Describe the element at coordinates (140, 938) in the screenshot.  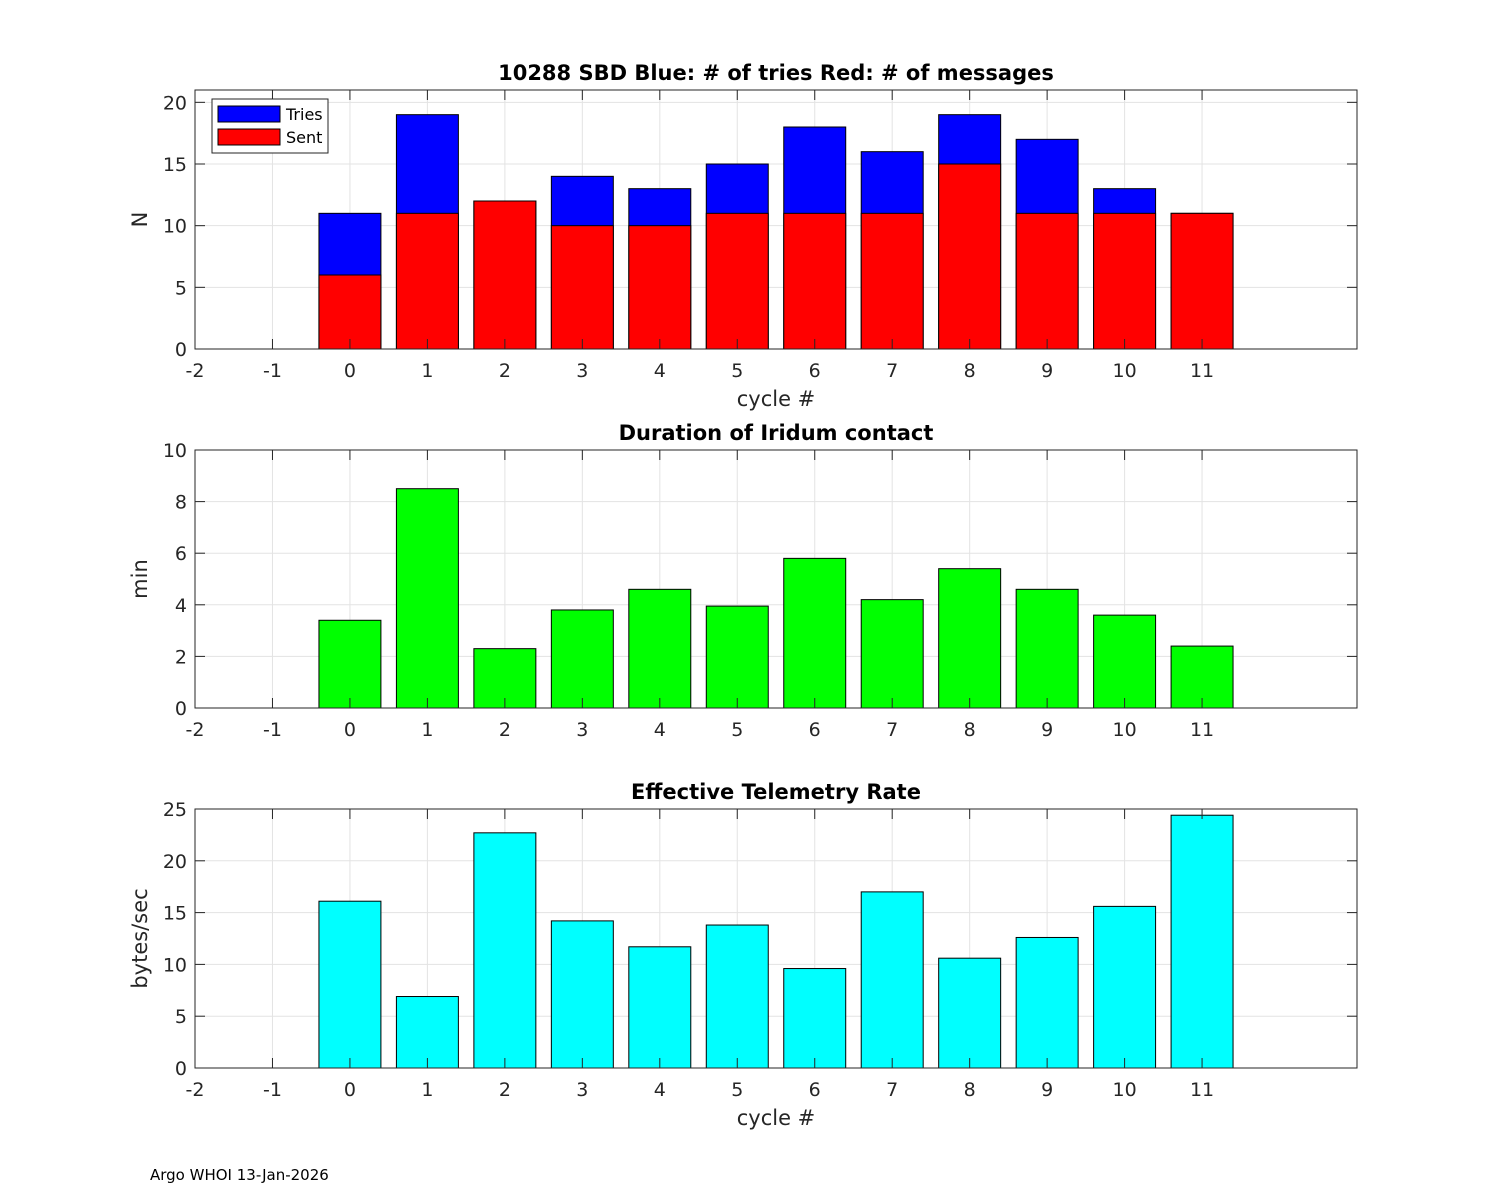
I see `chart3-ylabel: bytes/sec` at that location.